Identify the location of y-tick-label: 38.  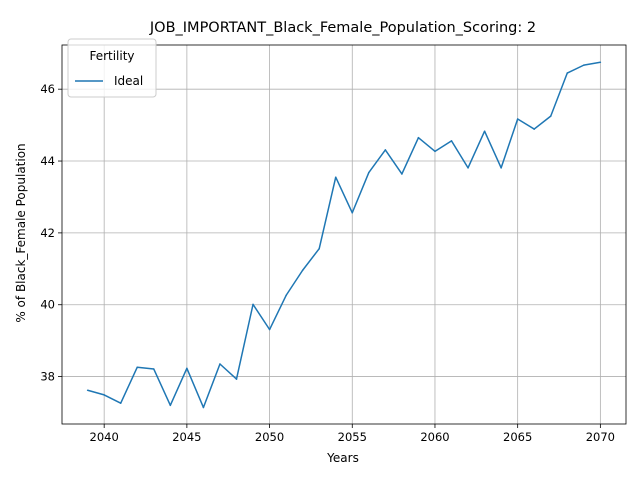
(47, 377).